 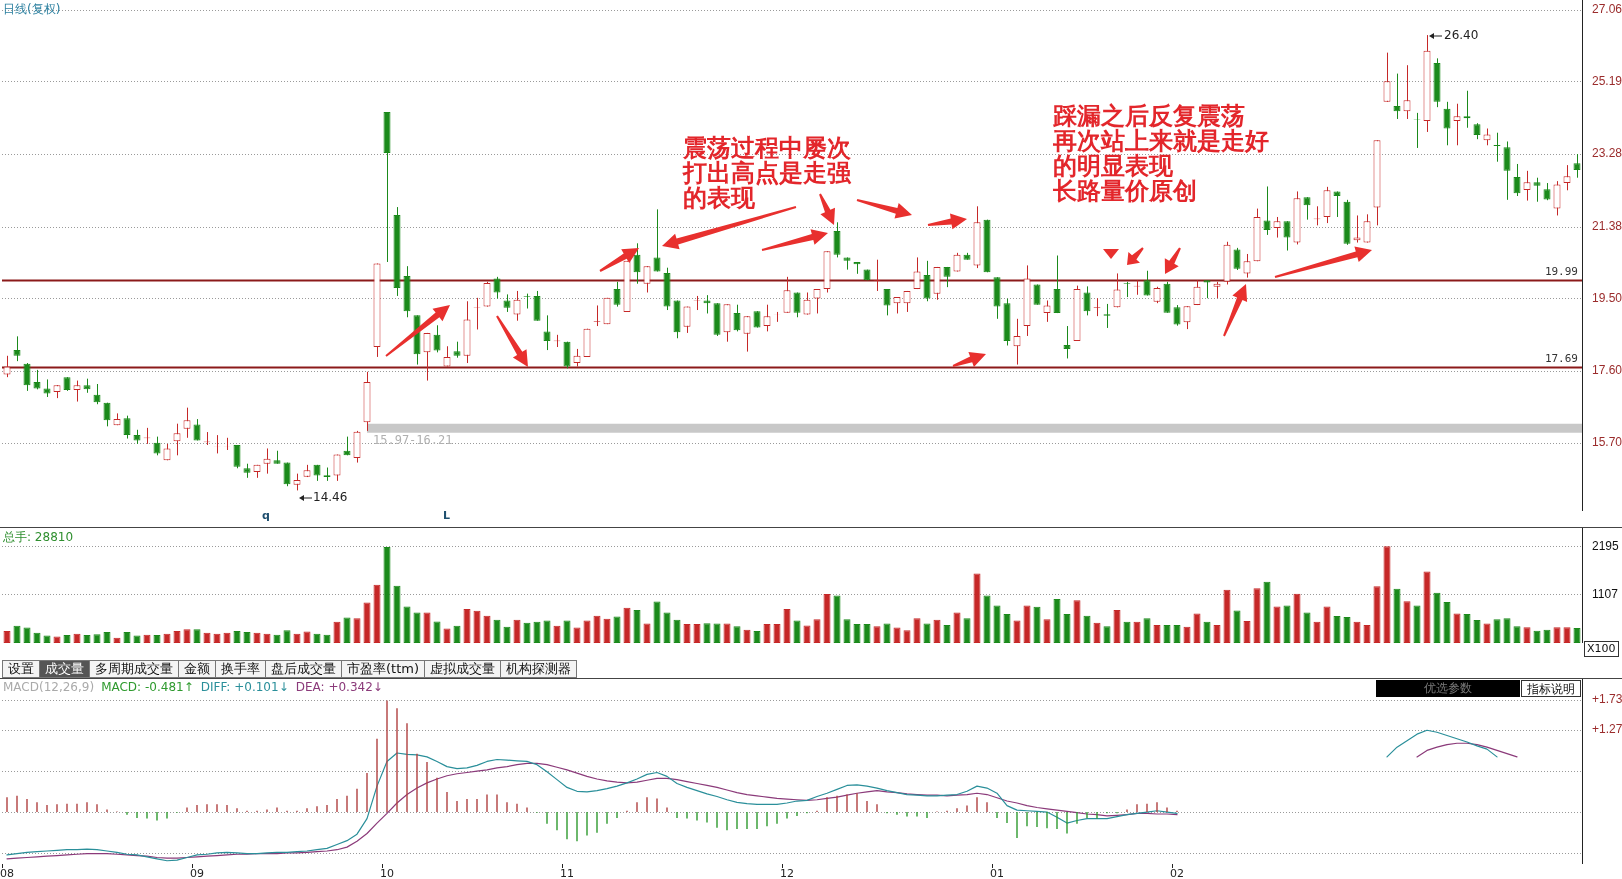 What do you see at coordinates (32, 9) in the screenshot?
I see `chart-title: 日线(复权)` at bounding box center [32, 9].